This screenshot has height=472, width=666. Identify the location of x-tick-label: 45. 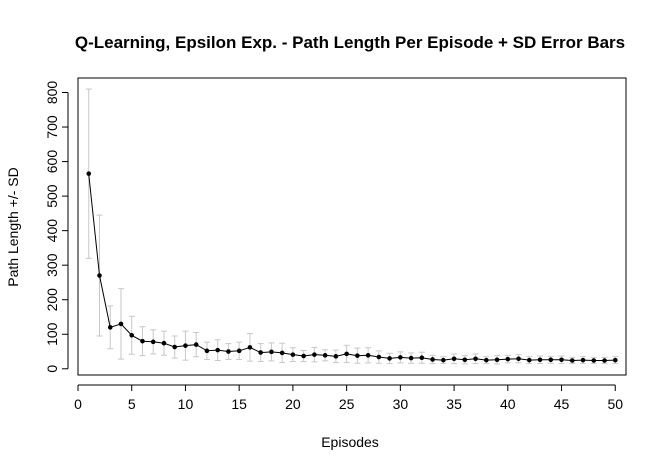
(562, 404).